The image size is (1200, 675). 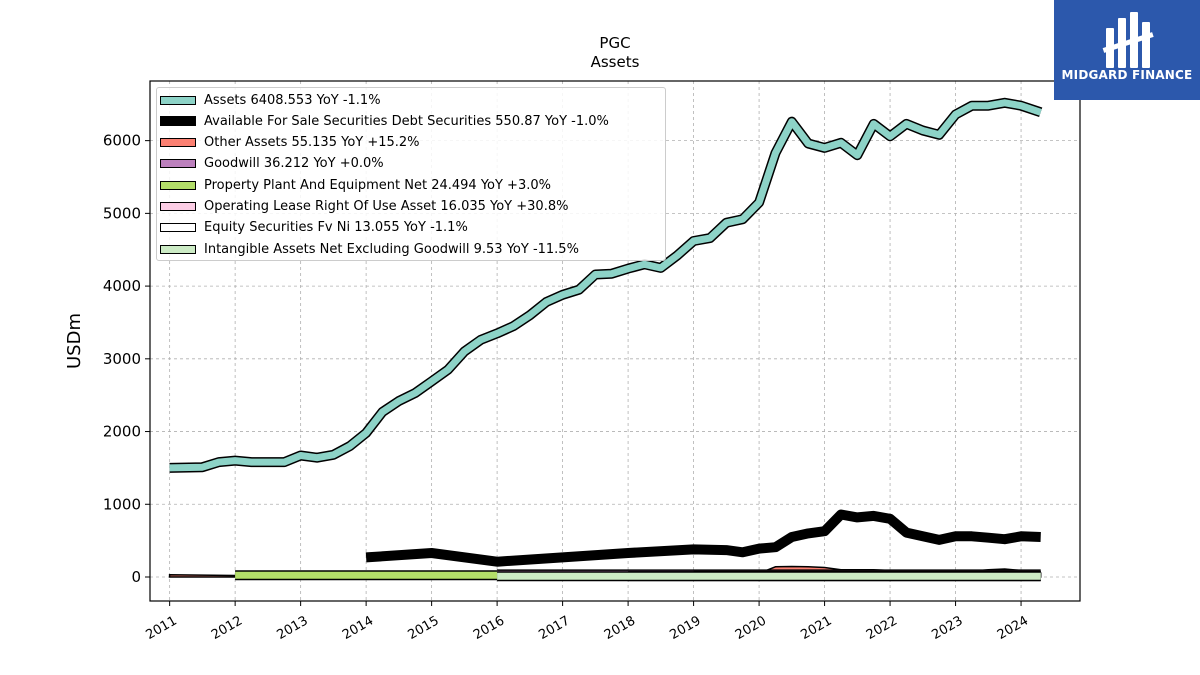 I want to click on series-available-for-sale-securities-debt-securities, so click(x=703, y=538).